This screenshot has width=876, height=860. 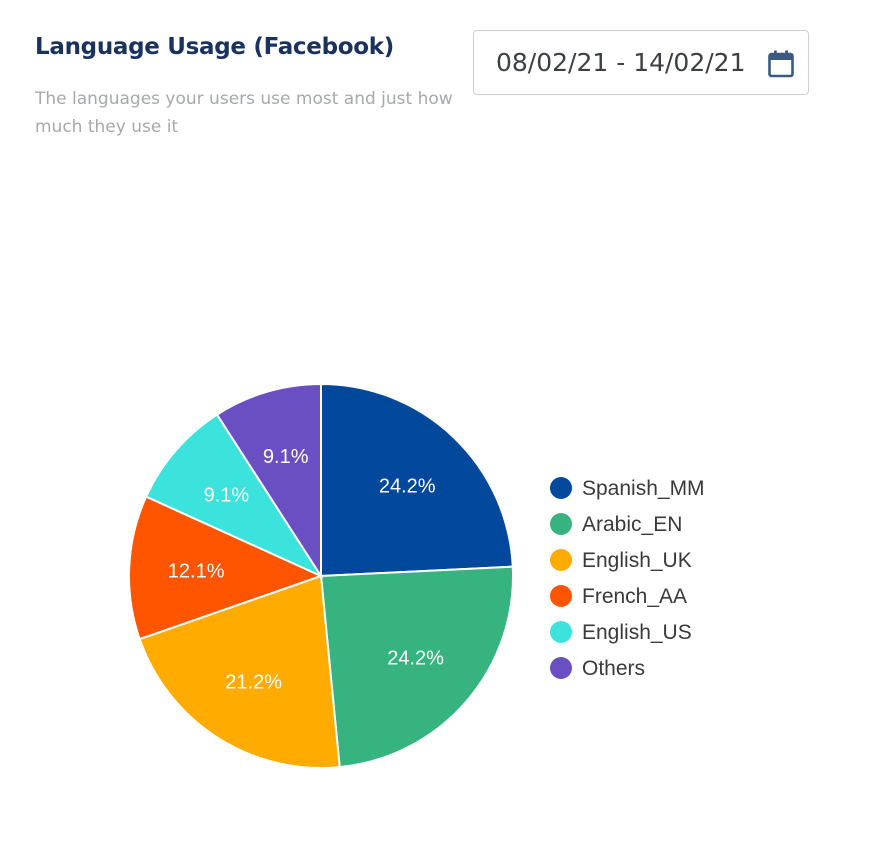 What do you see at coordinates (621, 62) in the screenshot?
I see `date-range-value: 08/02/21 - 14/02/21` at bounding box center [621, 62].